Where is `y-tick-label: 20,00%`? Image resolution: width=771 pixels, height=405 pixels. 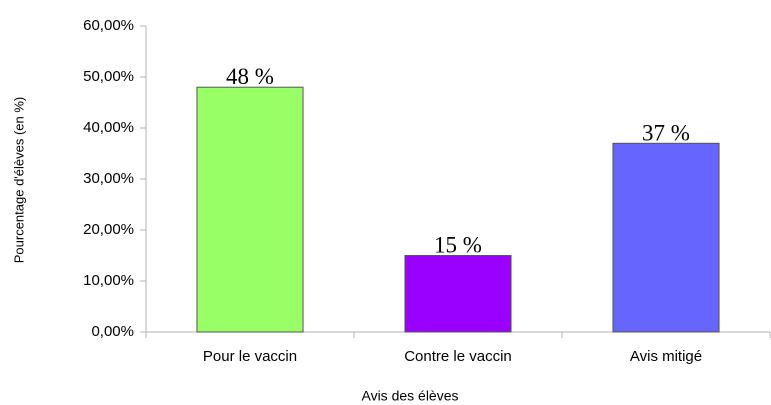
y-tick-label: 20,00% is located at coordinates (108, 229).